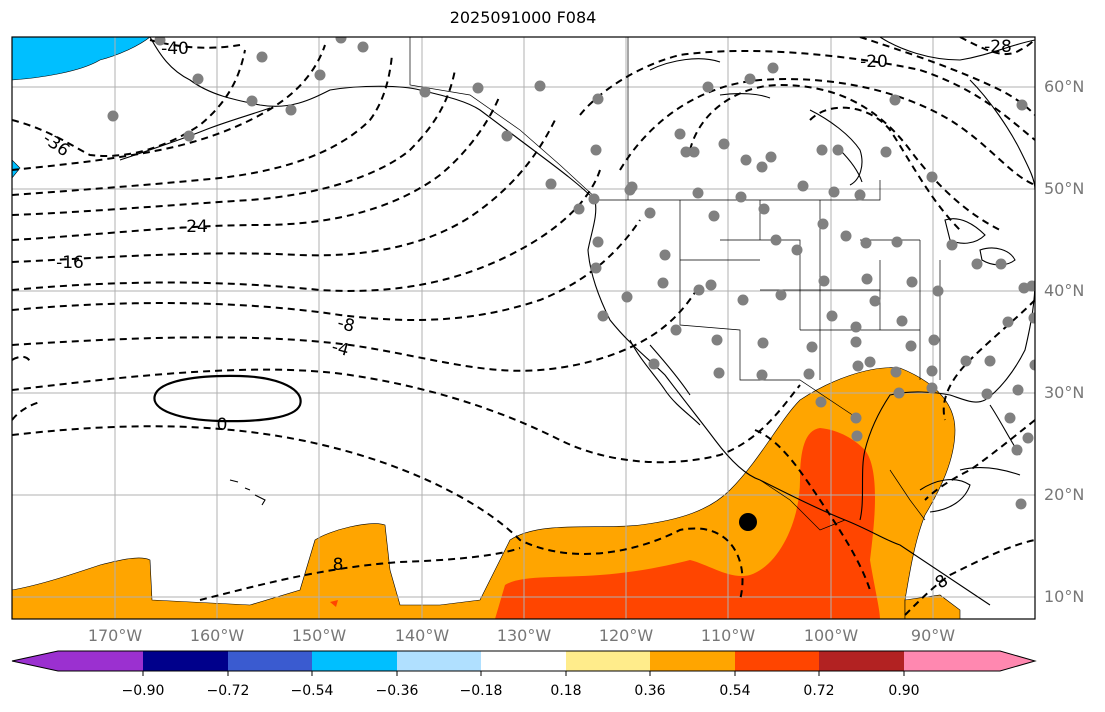  I want to click on colorbar-tick-label: −0.36, so click(397, 691).